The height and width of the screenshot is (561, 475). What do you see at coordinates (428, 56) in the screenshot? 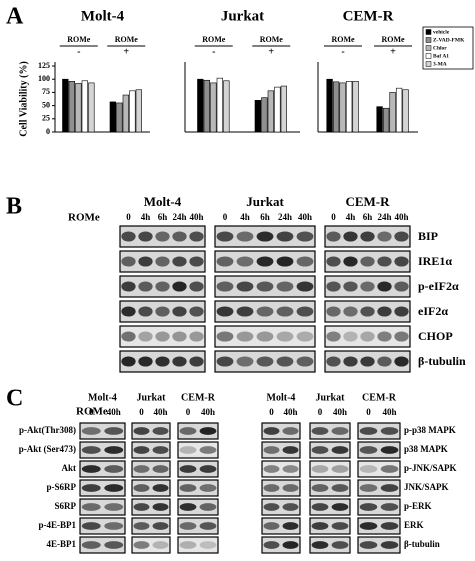
I see `legend-swatch` at bounding box center [428, 56].